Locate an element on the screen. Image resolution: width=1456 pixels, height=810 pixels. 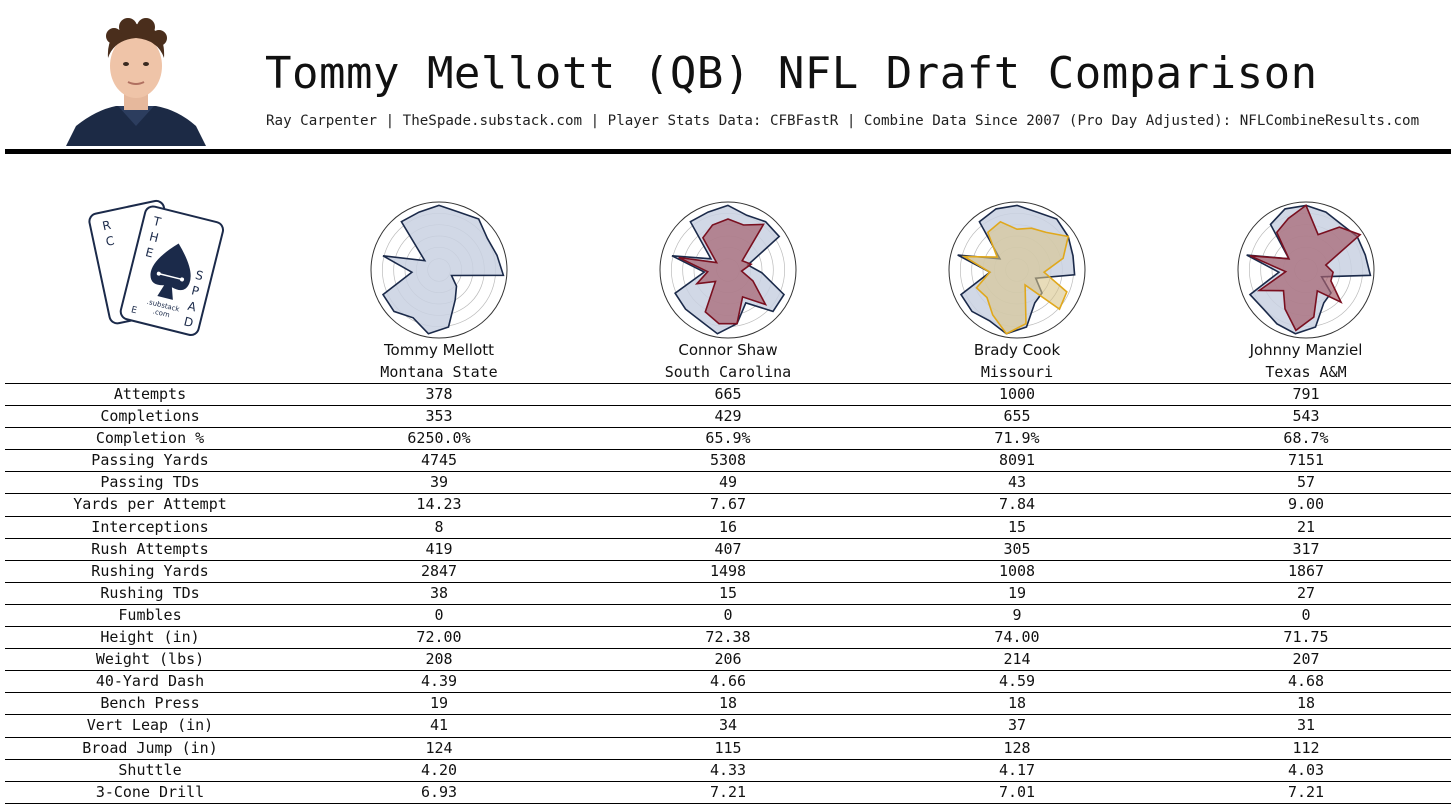
stat-value: 6.93 is located at coordinates (439, 791).